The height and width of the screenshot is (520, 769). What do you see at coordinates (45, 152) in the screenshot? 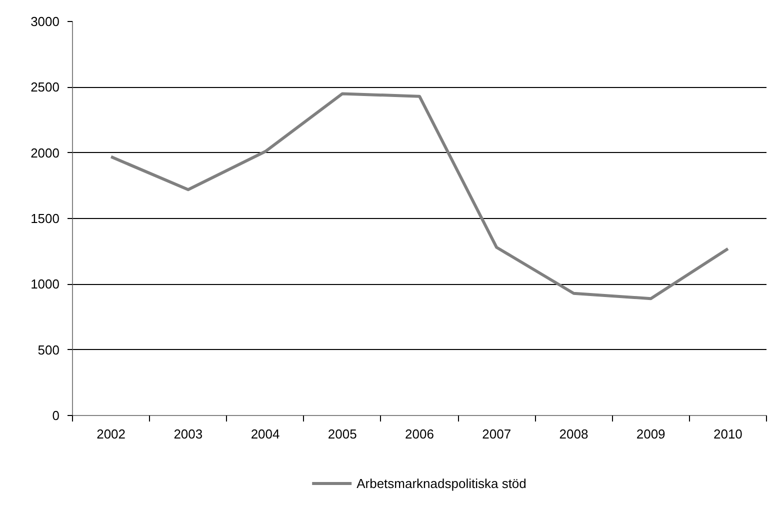
I see `y-tick-label: 2000` at bounding box center [45, 152].